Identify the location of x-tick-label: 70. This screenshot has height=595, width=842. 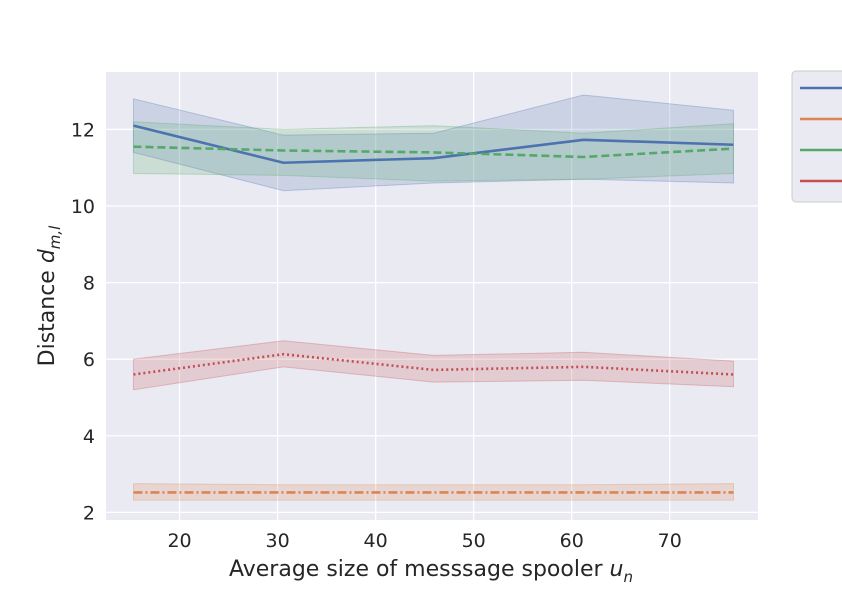
(670, 541).